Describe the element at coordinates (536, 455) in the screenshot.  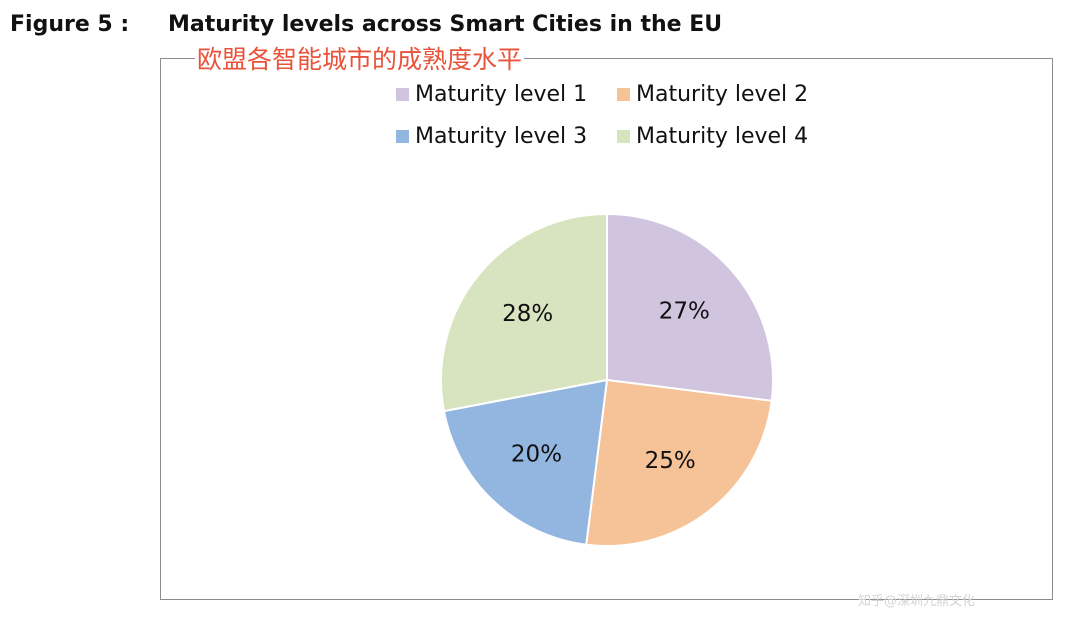
I see `data-label-level-3: 20%` at that location.